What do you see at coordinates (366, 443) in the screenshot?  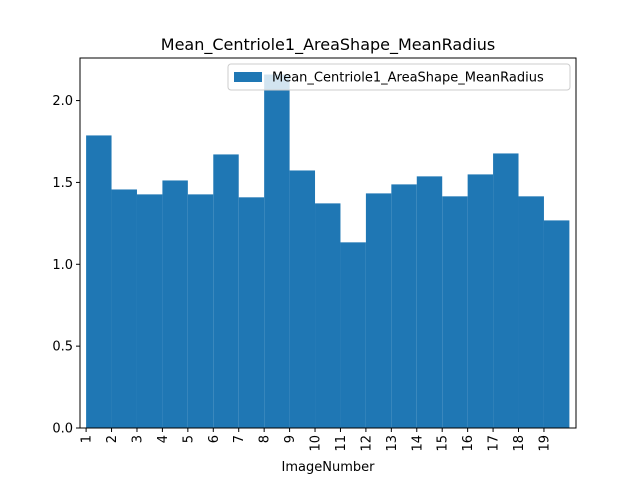 I see `x-tick-label: 12` at bounding box center [366, 443].